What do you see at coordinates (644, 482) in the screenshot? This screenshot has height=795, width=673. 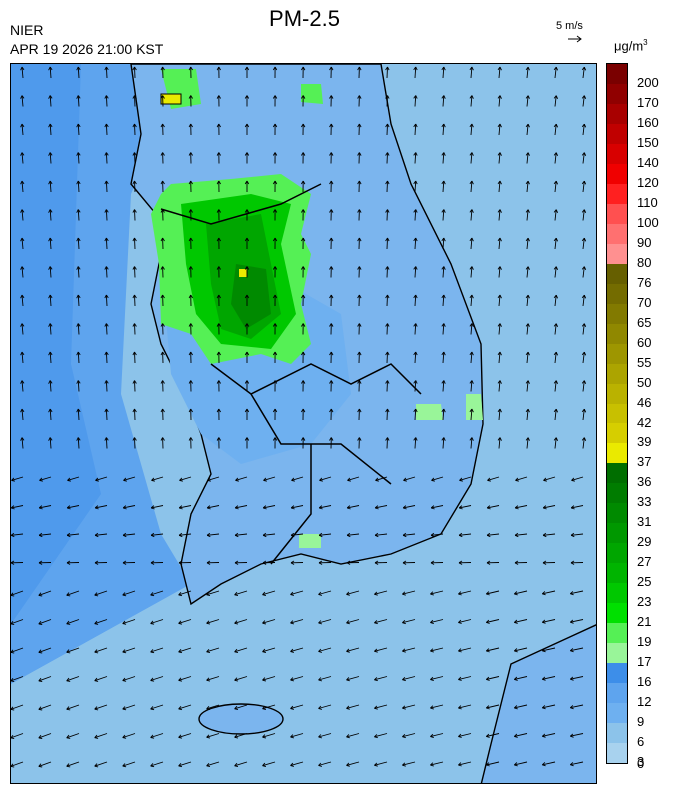 I see `colorbar-tick-label: 36` at bounding box center [644, 482].